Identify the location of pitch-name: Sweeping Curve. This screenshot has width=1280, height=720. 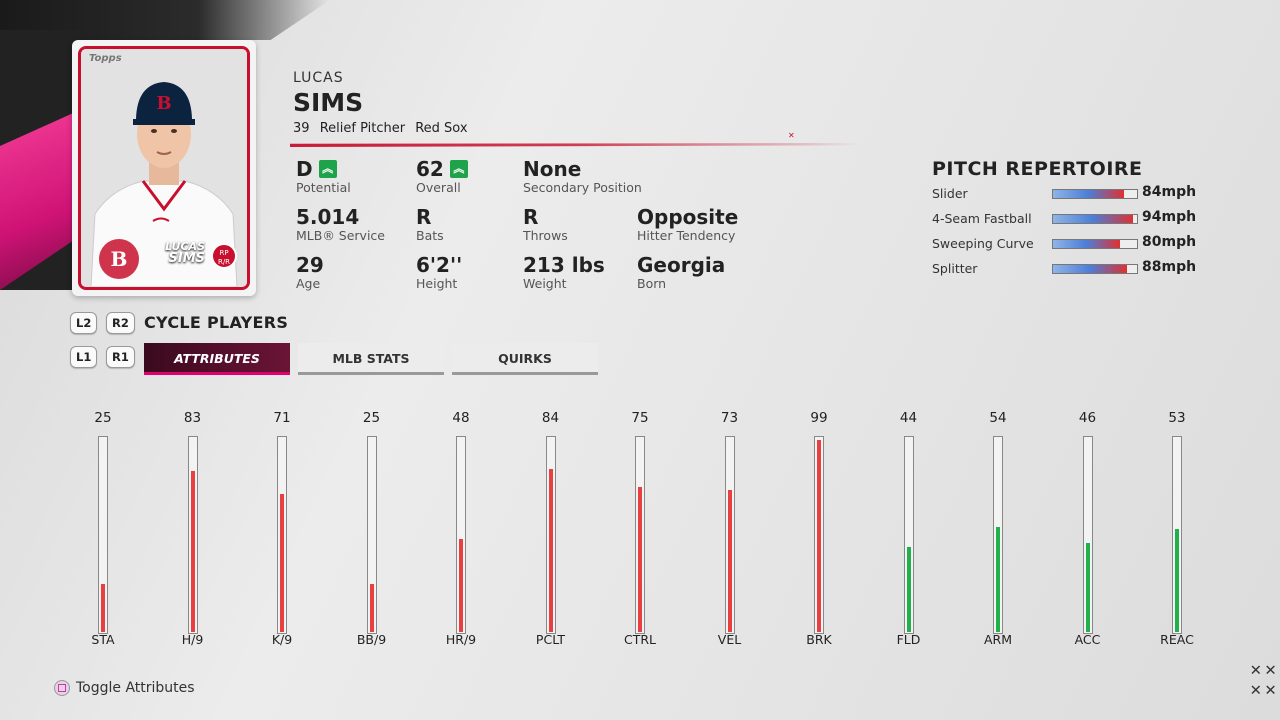
(983, 243).